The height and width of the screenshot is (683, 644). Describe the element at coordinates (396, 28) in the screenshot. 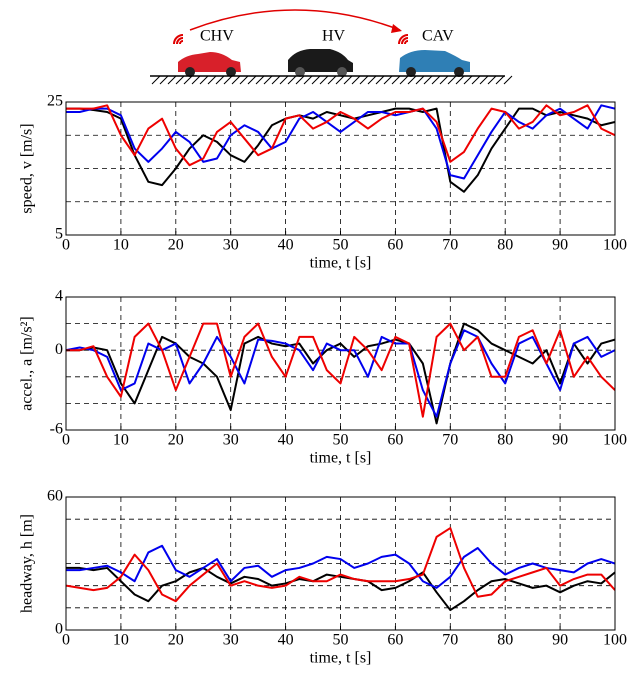

I see `arrow-head` at that location.